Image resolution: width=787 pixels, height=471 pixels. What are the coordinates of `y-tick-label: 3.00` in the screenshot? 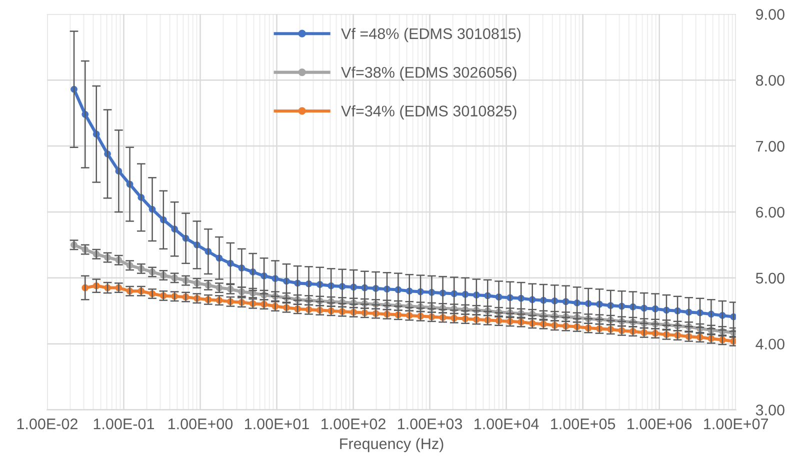 It's located at (770, 410).